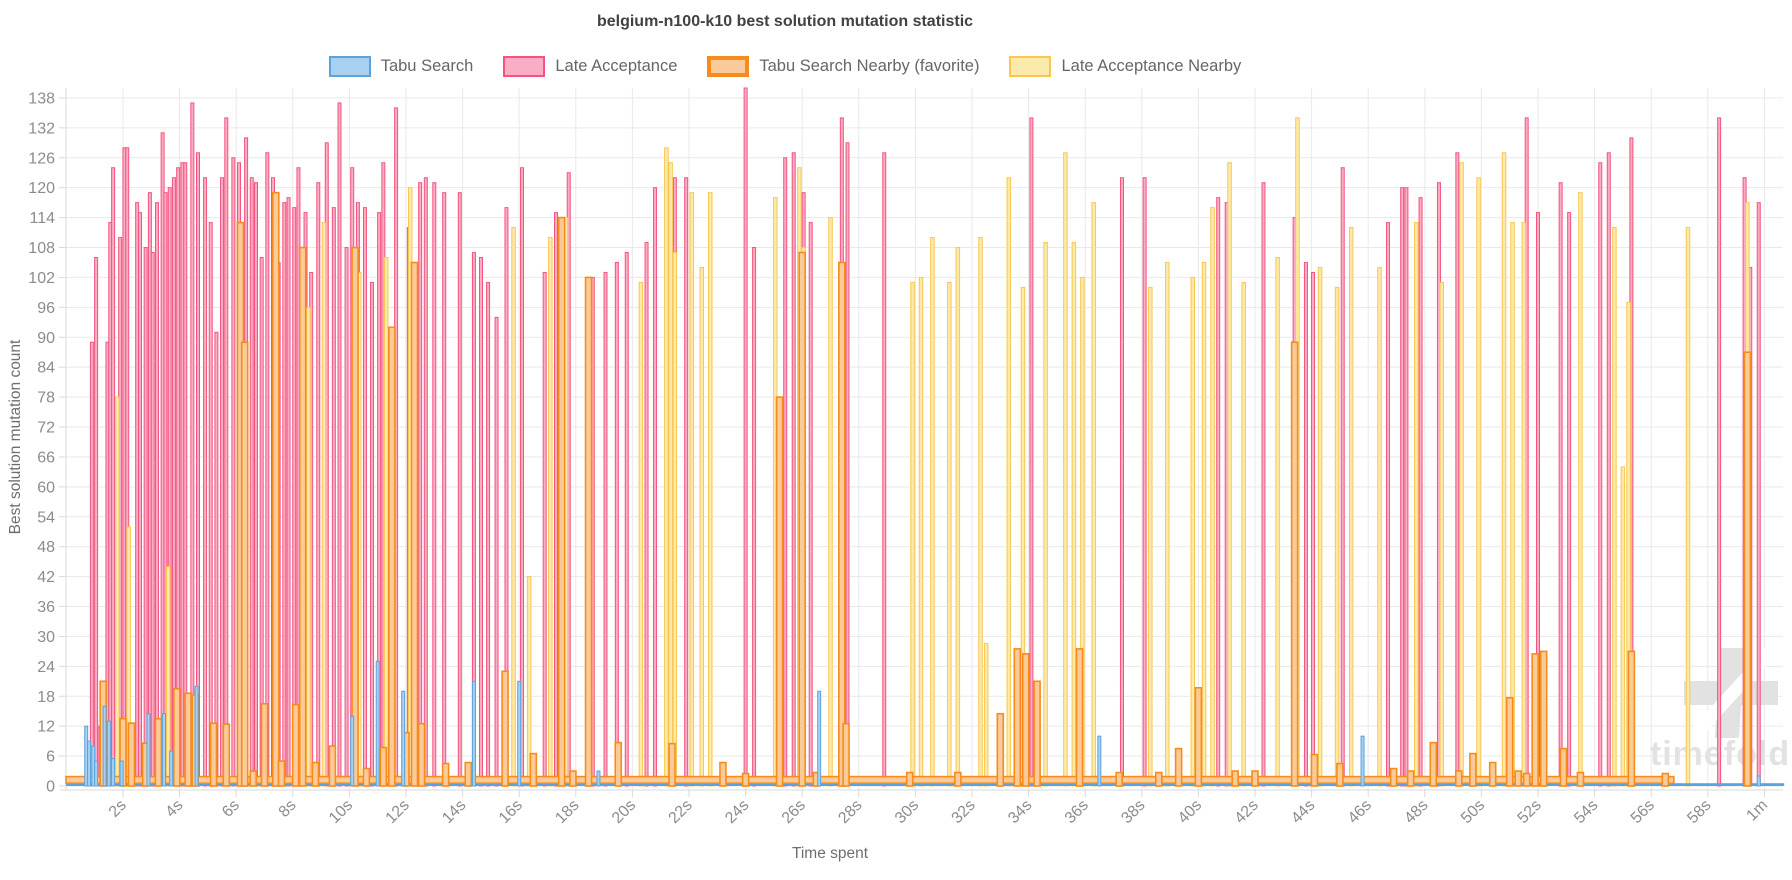 Image resolution: width=1792 pixels, height=880 pixels. What do you see at coordinates (174, 809) in the screenshot?
I see `x-tick-label: 4s` at bounding box center [174, 809].